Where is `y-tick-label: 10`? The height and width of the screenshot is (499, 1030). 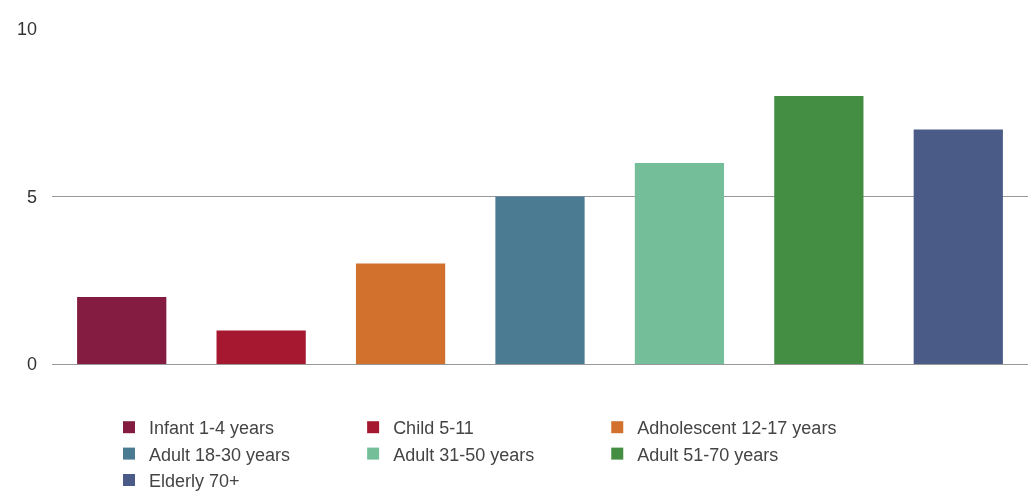 y-tick-label: 10 is located at coordinates (26, 29).